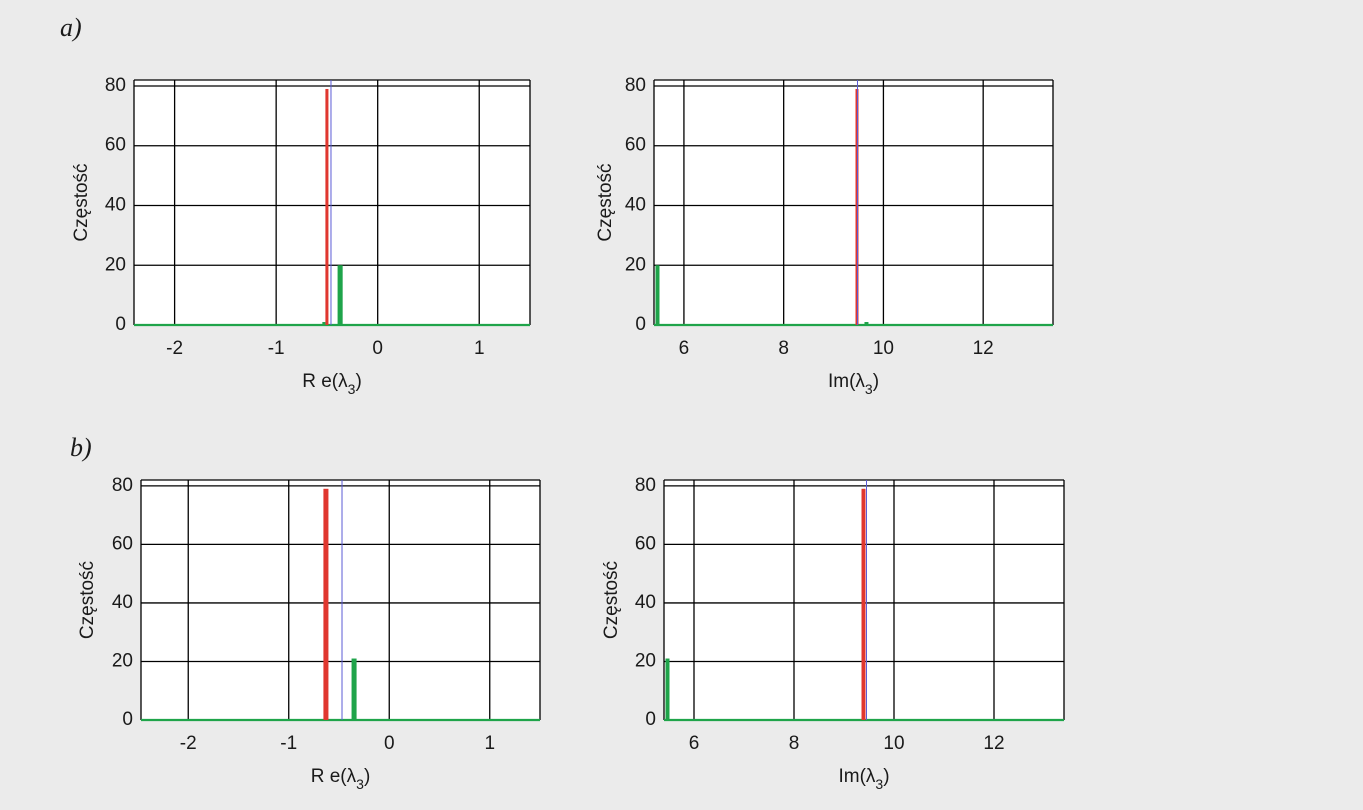 Image resolution: width=1363 pixels, height=810 pixels. I want to click on chart-panel-4: 6 8 10 12 0 20 40 60 80 Częstość Im(λ3), so click(833, 633).